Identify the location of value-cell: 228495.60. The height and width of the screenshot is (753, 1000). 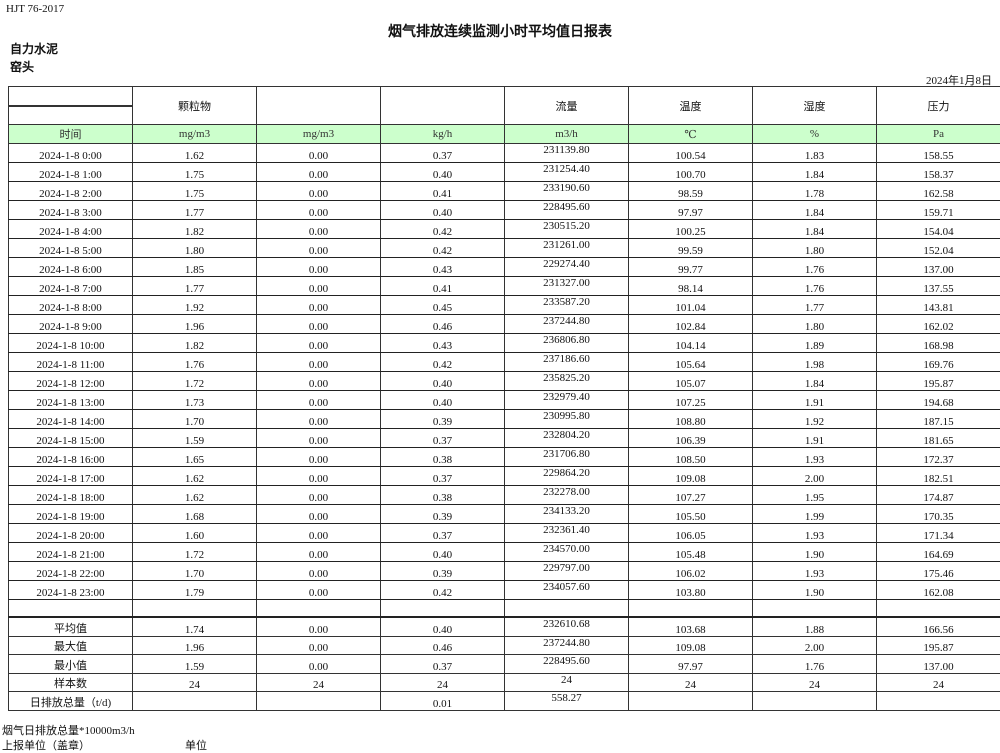
(567, 210).